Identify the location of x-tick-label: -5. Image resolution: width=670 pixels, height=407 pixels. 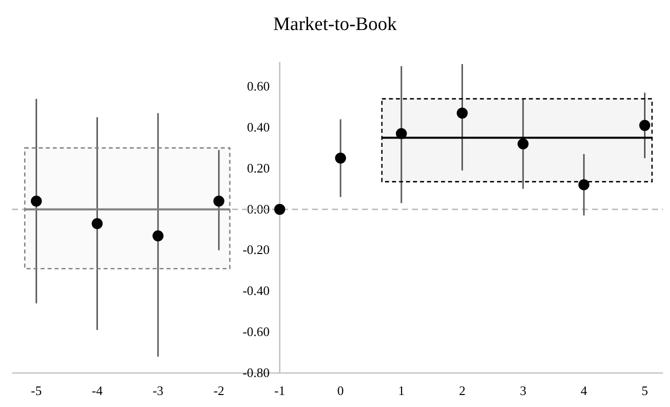
(36, 390).